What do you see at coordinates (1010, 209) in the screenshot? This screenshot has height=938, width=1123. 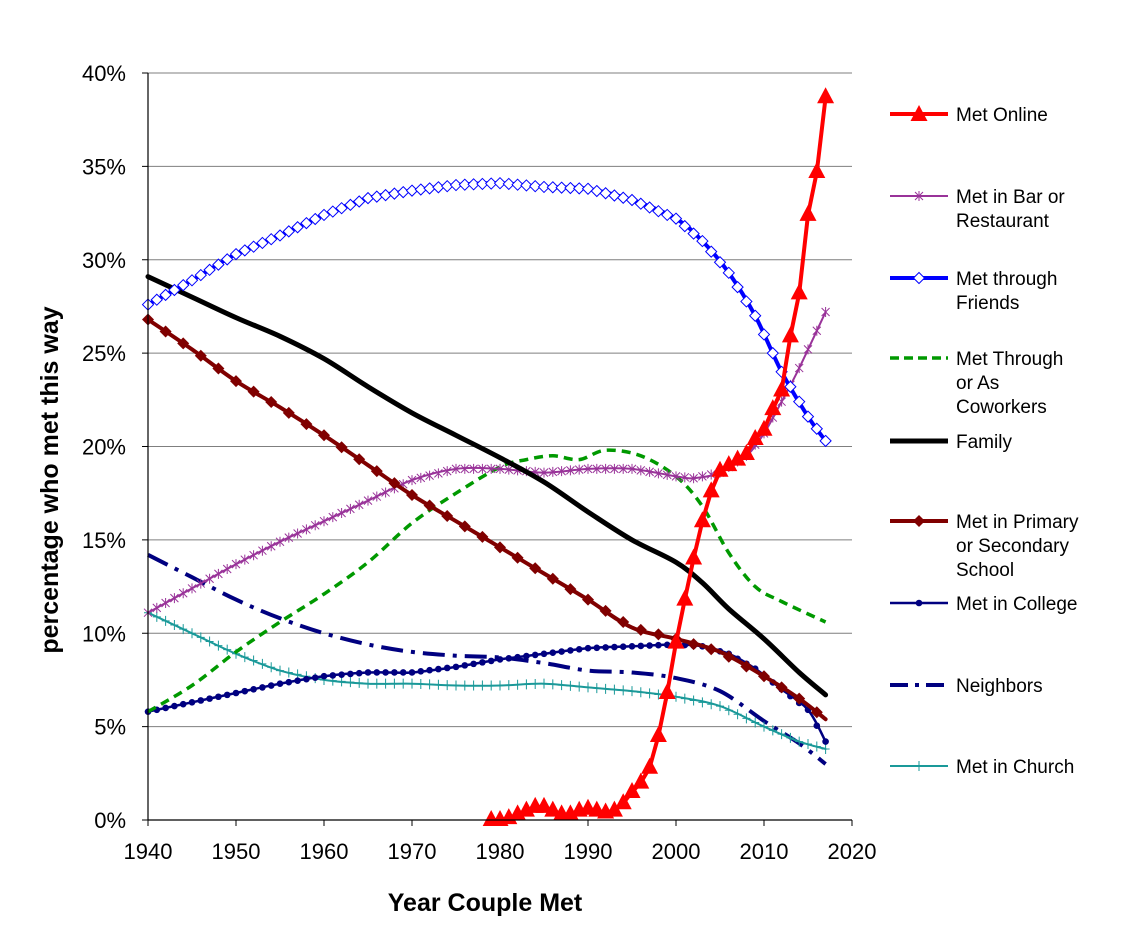 I see `legend-label: Met in Bar or Restaurant` at bounding box center [1010, 209].